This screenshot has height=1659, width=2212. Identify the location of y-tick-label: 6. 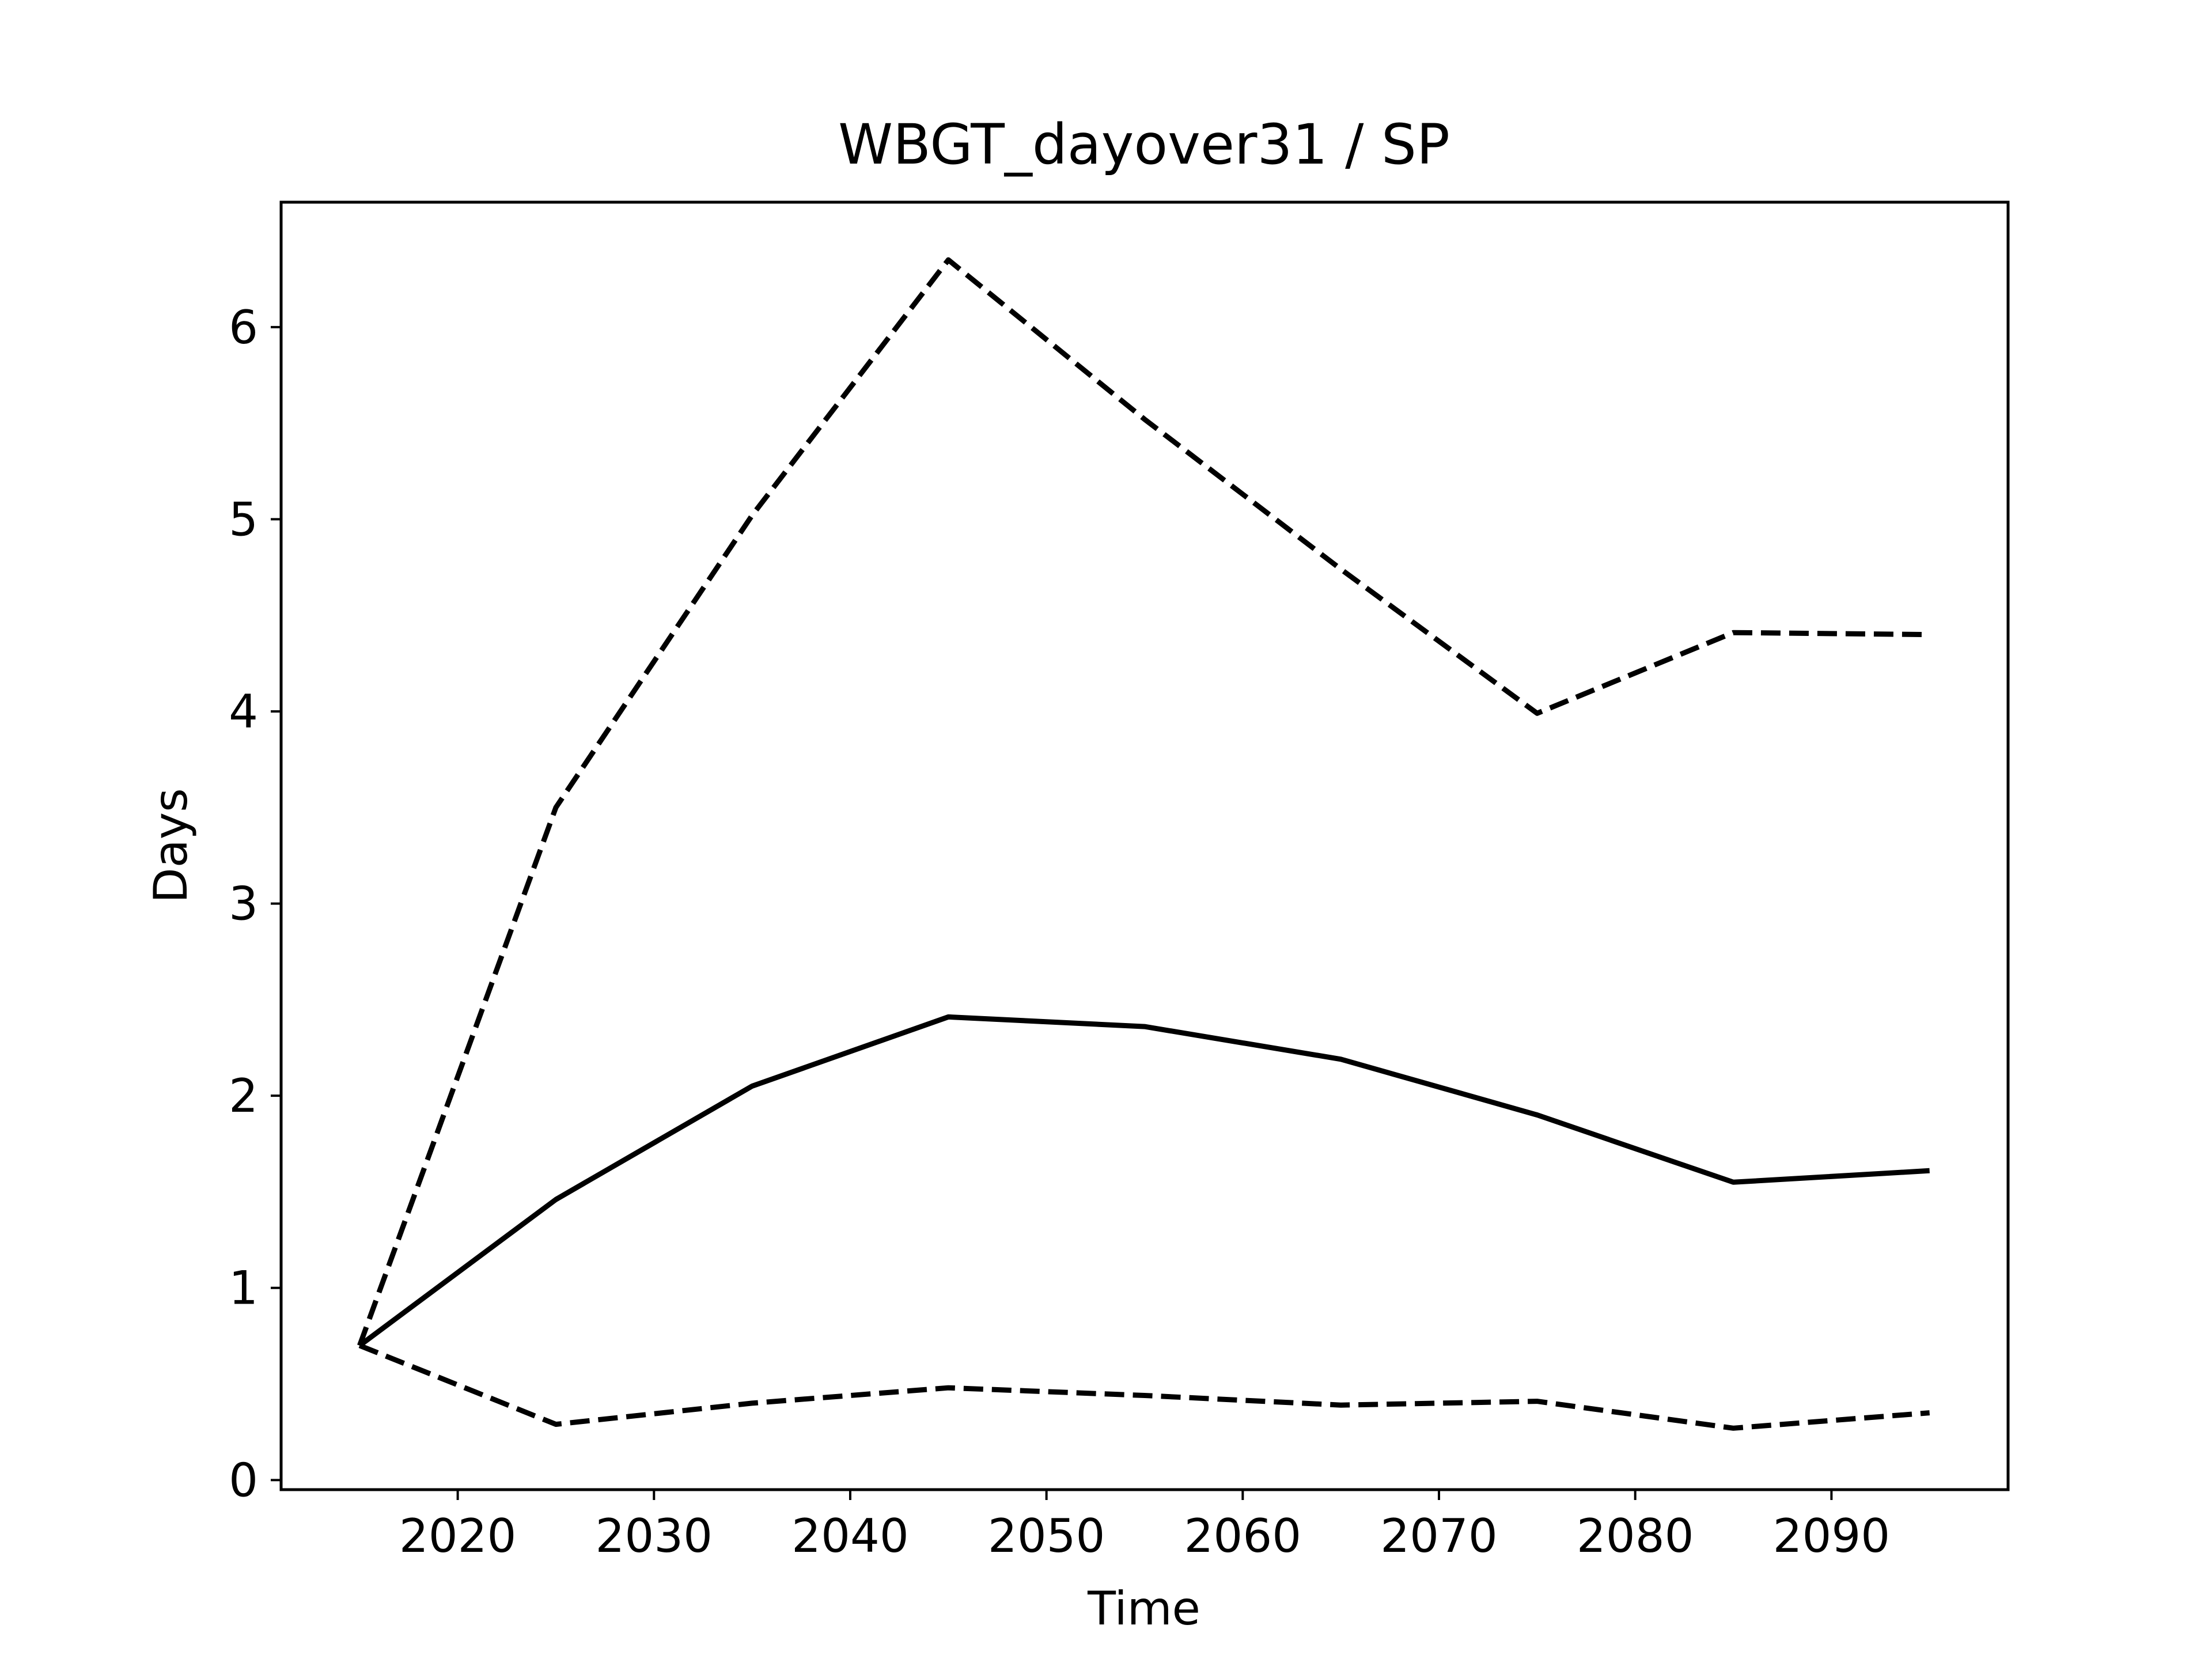
(243, 327).